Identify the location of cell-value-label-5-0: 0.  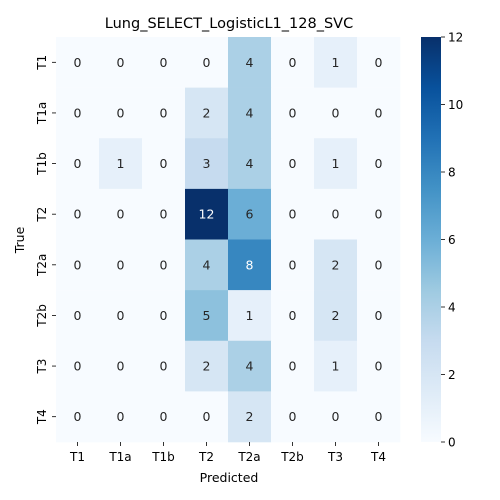
(78, 315).